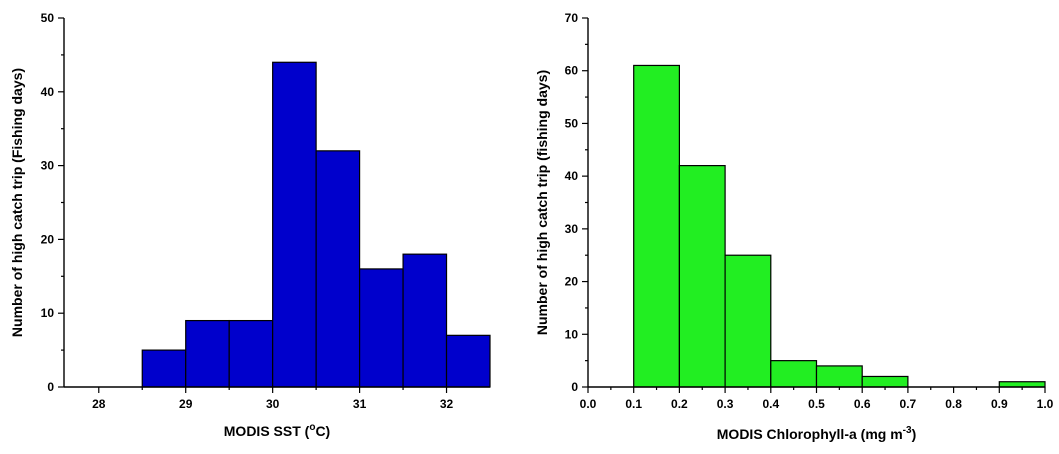 Image resolution: width=1059 pixels, height=454 pixels. Describe the element at coordinates (277, 430) in the screenshot. I see `x-axis-title: MODIS SST (oC)` at that location.